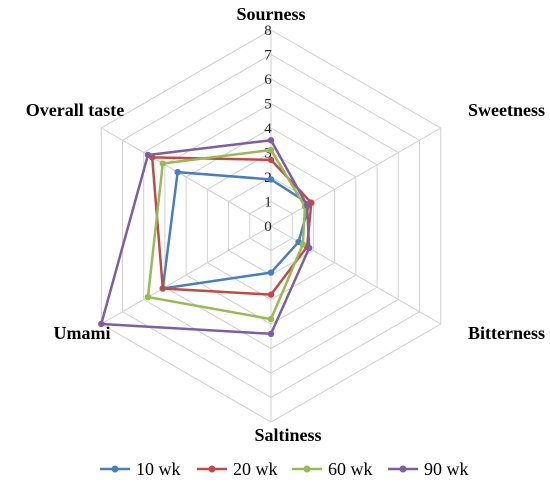  I want to click on legend: 10 wk 20 wk 60 wk 90 wk, so click(284, 469).